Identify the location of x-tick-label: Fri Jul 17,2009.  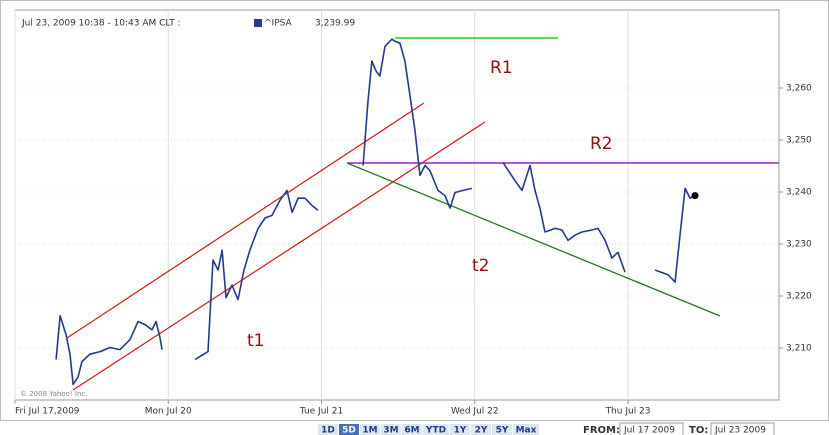
(47, 412).